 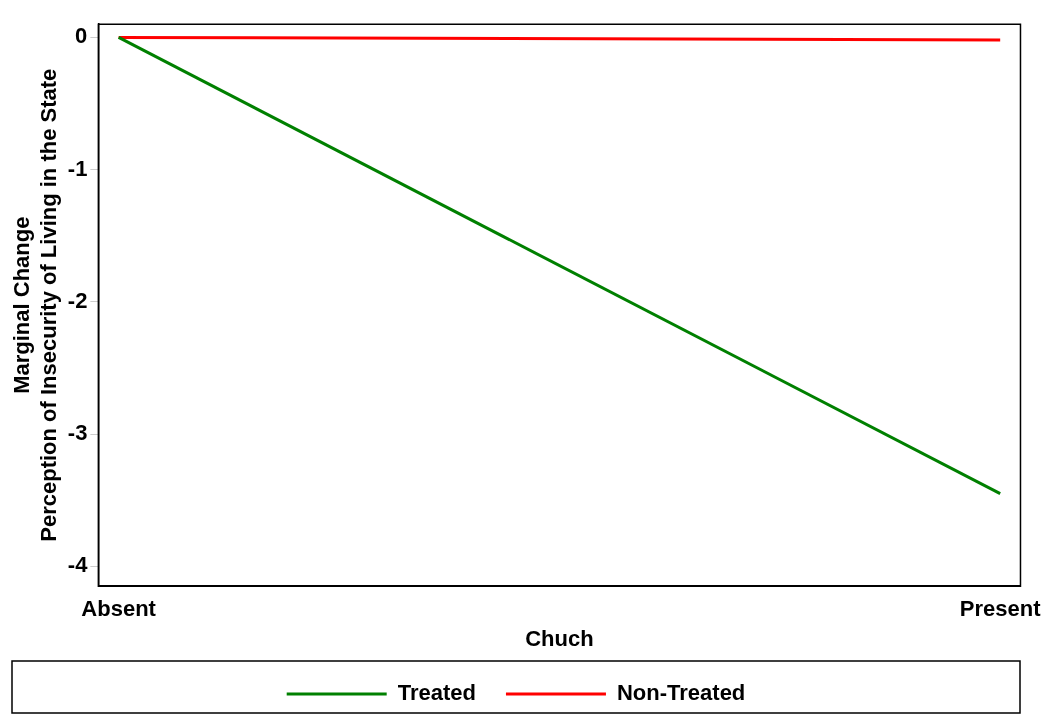 What do you see at coordinates (77, 433) in the screenshot?
I see `y-tick-label: -3` at bounding box center [77, 433].